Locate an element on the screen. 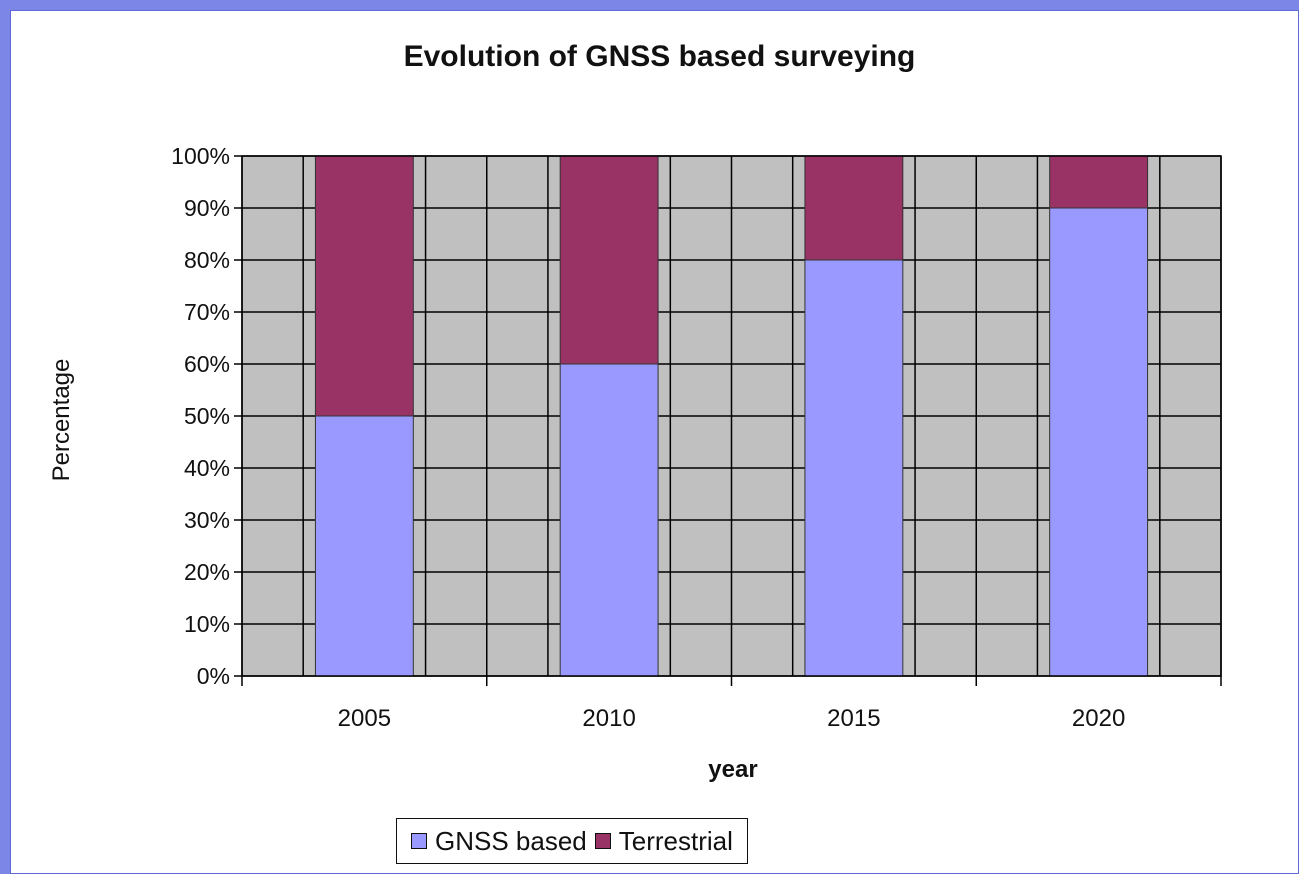 The height and width of the screenshot is (874, 1299). bar-gnss-based-2010 is located at coordinates (609, 520).